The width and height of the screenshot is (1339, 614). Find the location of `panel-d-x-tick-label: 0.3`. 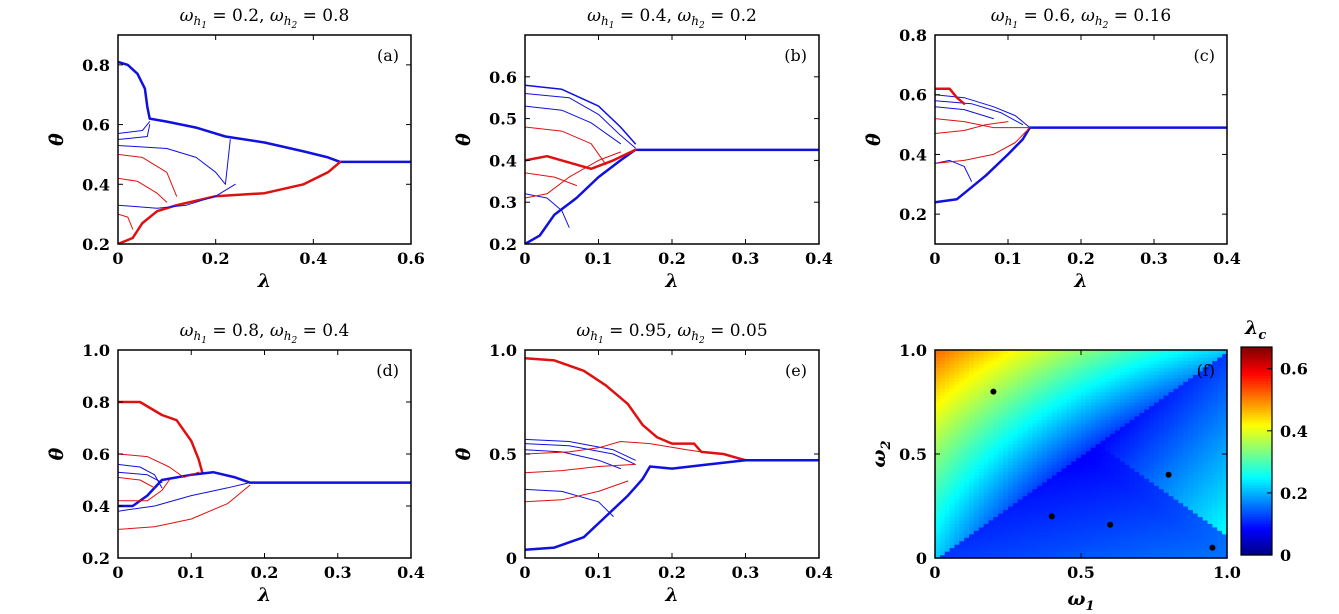

panel-d-x-tick-label: 0.3 is located at coordinates (338, 572).